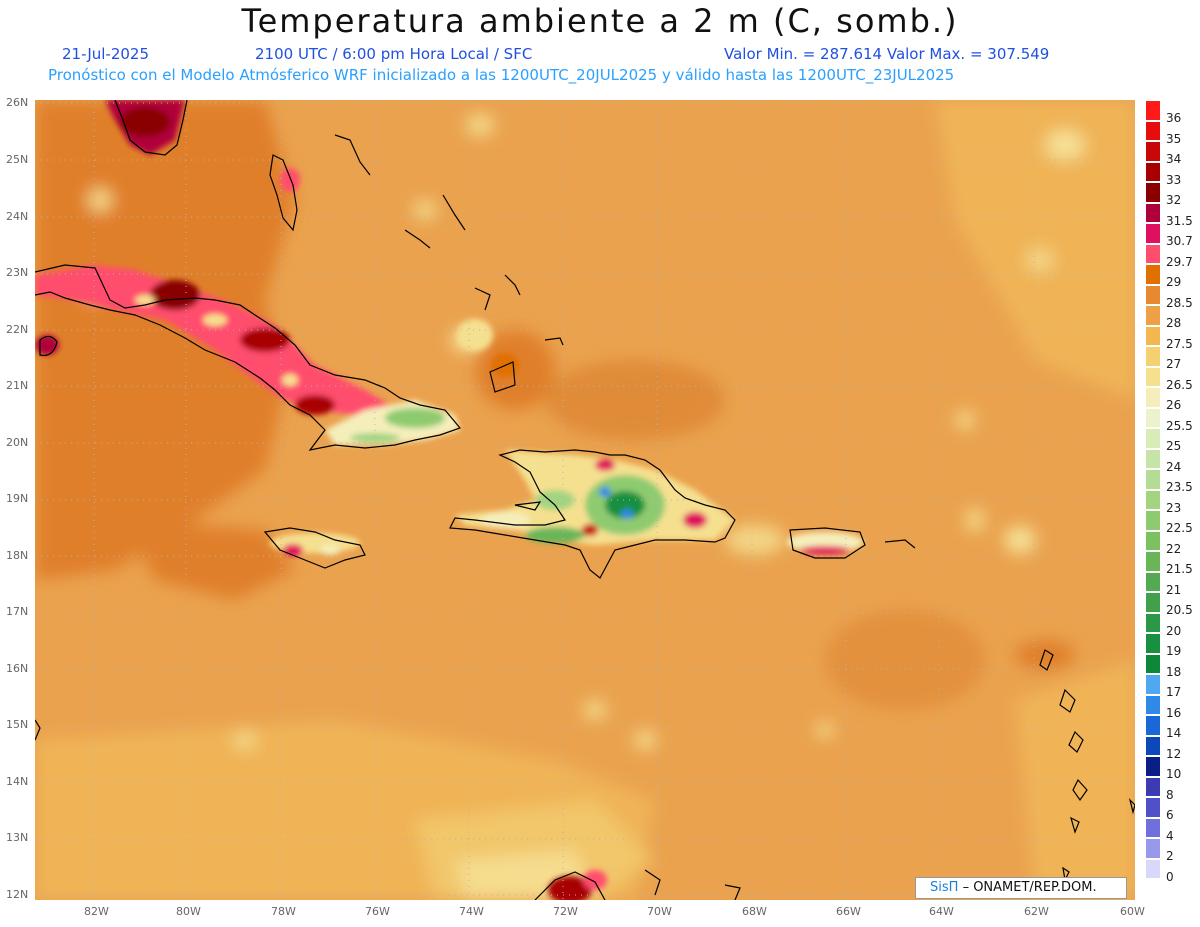 This screenshot has height=927, width=1200. I want to click on colorbar-label: 27, so click(1174, 364).